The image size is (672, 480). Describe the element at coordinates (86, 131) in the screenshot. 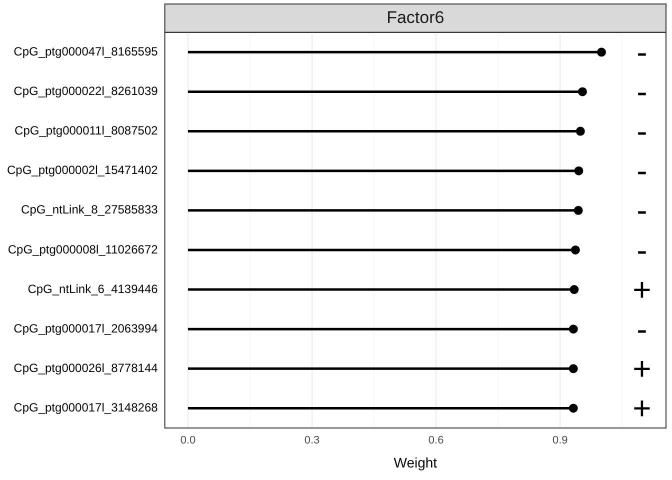

I see `y-tick-label: CpG_ptg000011l_8087502` at that location.